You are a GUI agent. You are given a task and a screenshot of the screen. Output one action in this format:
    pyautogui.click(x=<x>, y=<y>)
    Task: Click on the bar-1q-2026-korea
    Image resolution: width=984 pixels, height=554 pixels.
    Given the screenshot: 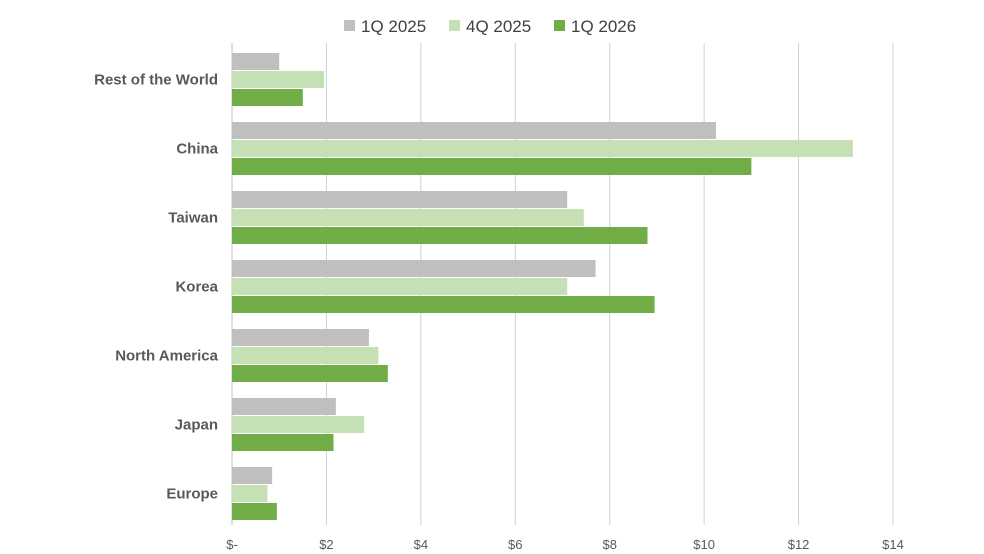 What is the action you would take?
    pyautogui.click(x=443, y=304)
    